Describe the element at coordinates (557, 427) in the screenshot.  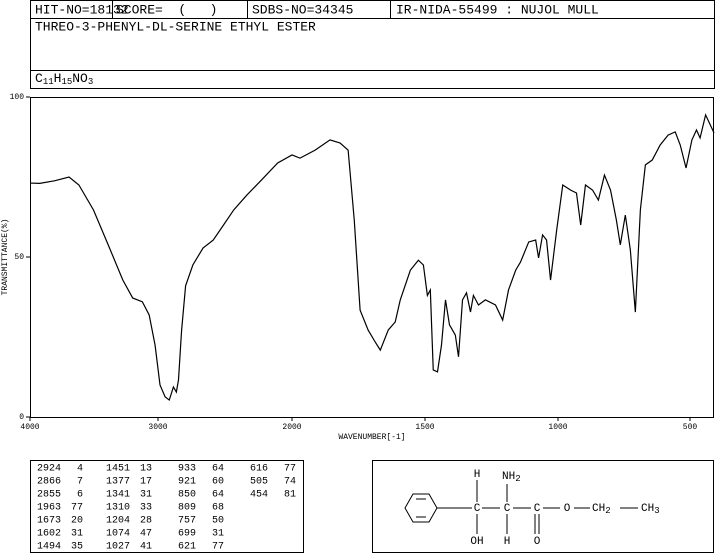
I see `x-tick-label: 1000` at that location.